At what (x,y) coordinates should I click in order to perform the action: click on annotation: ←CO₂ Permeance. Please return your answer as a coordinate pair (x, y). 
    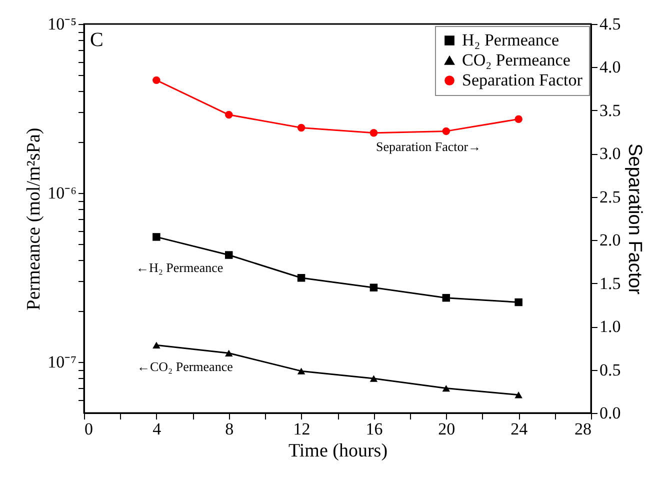
    Looking at the image, I should click on (185, 366).